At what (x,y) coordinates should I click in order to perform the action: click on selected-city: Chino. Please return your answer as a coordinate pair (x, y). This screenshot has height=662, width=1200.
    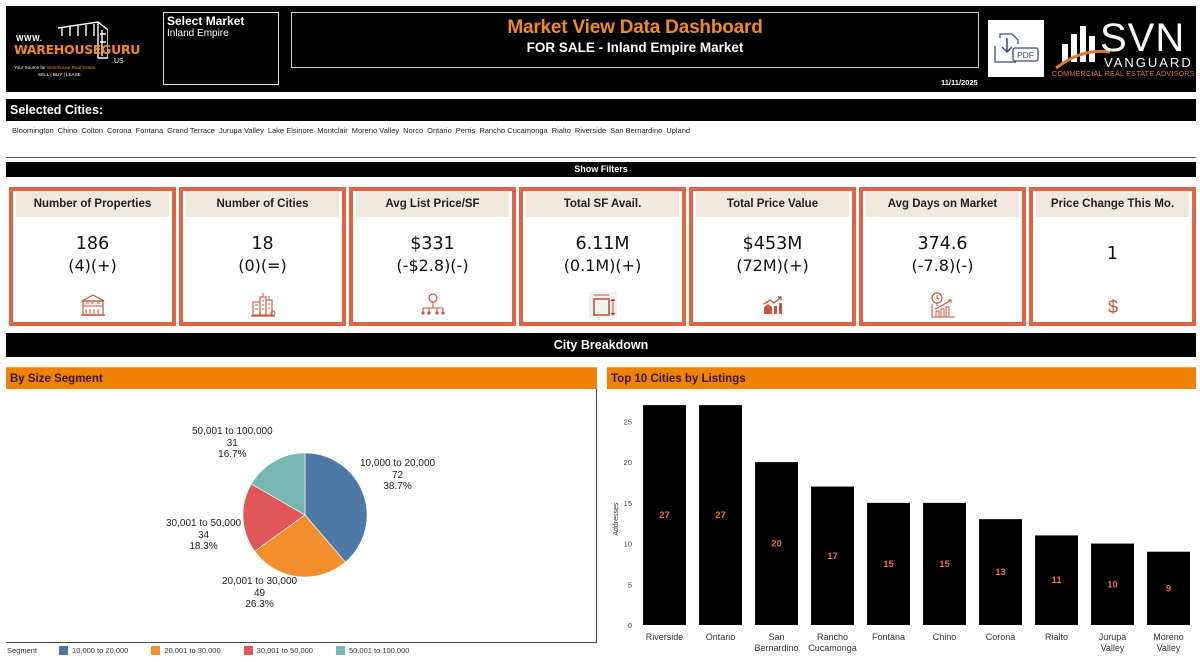
    Looking at the image, I should click on (67, 130).